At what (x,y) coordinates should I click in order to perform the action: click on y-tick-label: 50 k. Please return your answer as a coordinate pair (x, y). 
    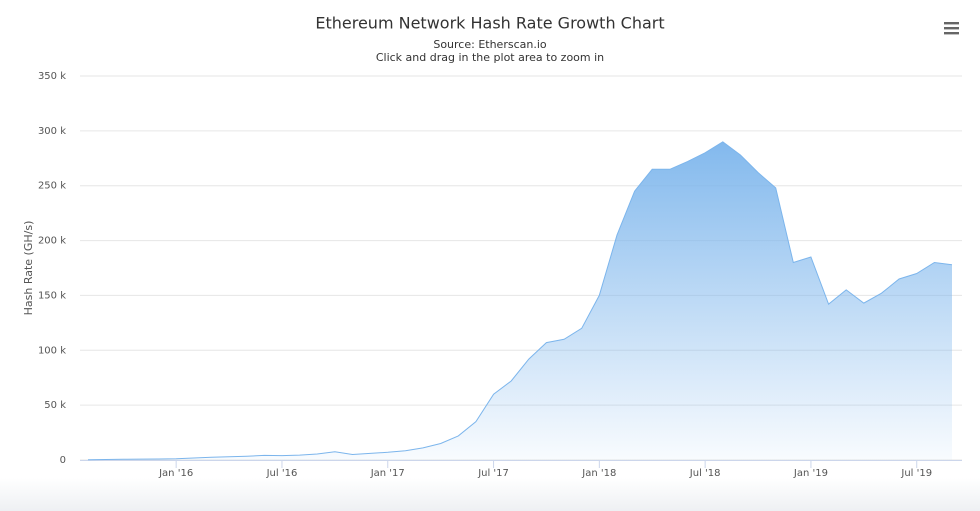
    Looking at the image, I should click on (55, 405).